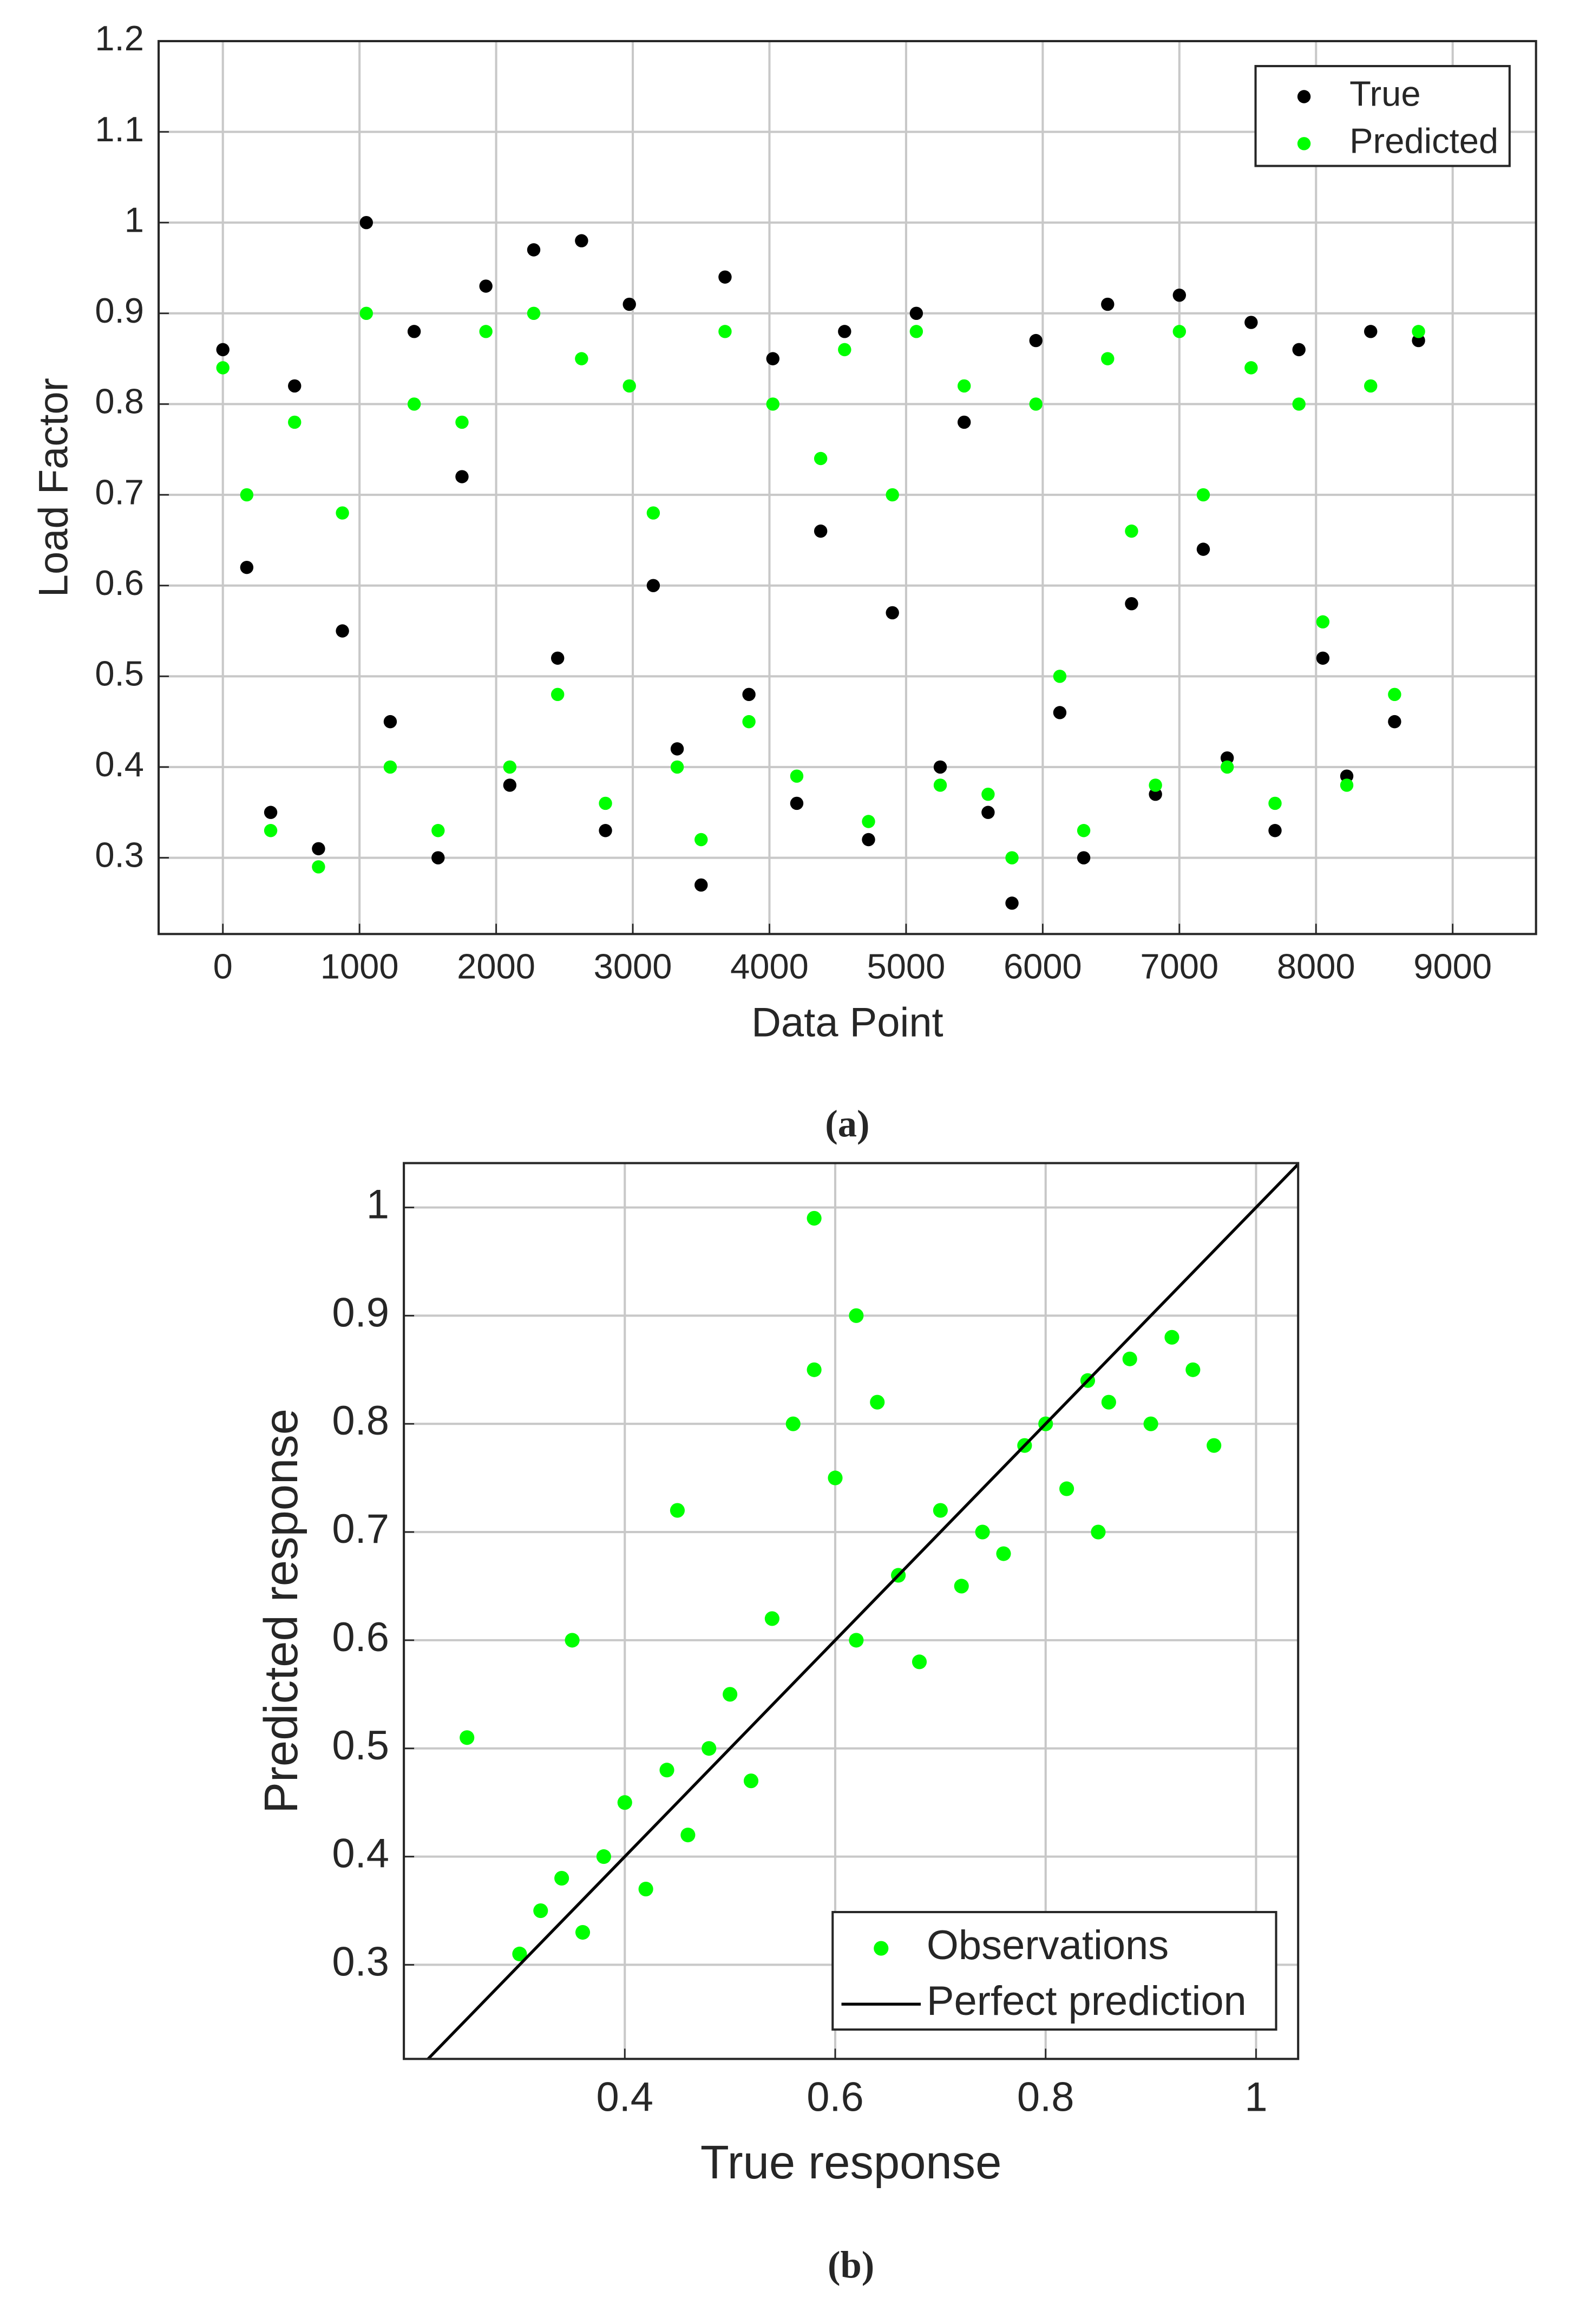 The height and width of the screenshot is (2324, 1586). I want to click on x-tick-label: 2000, so click(496, 966).